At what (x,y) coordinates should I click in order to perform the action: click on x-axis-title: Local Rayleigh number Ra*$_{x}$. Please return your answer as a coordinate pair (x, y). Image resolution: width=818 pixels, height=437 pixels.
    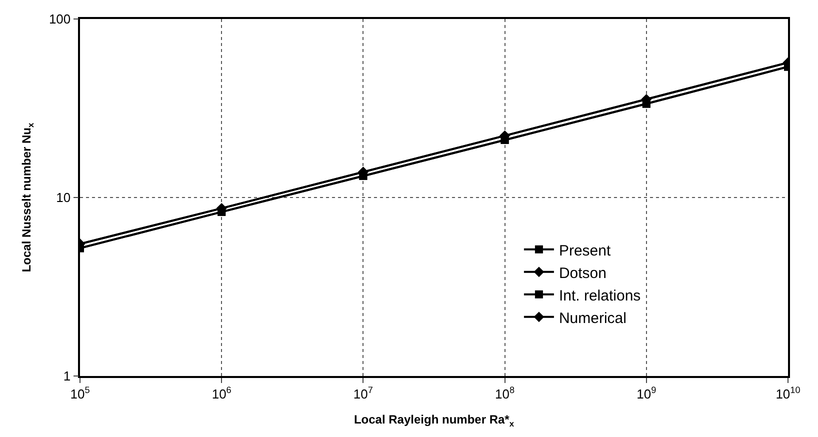
    Looking at the image, I should click on (434, 420).